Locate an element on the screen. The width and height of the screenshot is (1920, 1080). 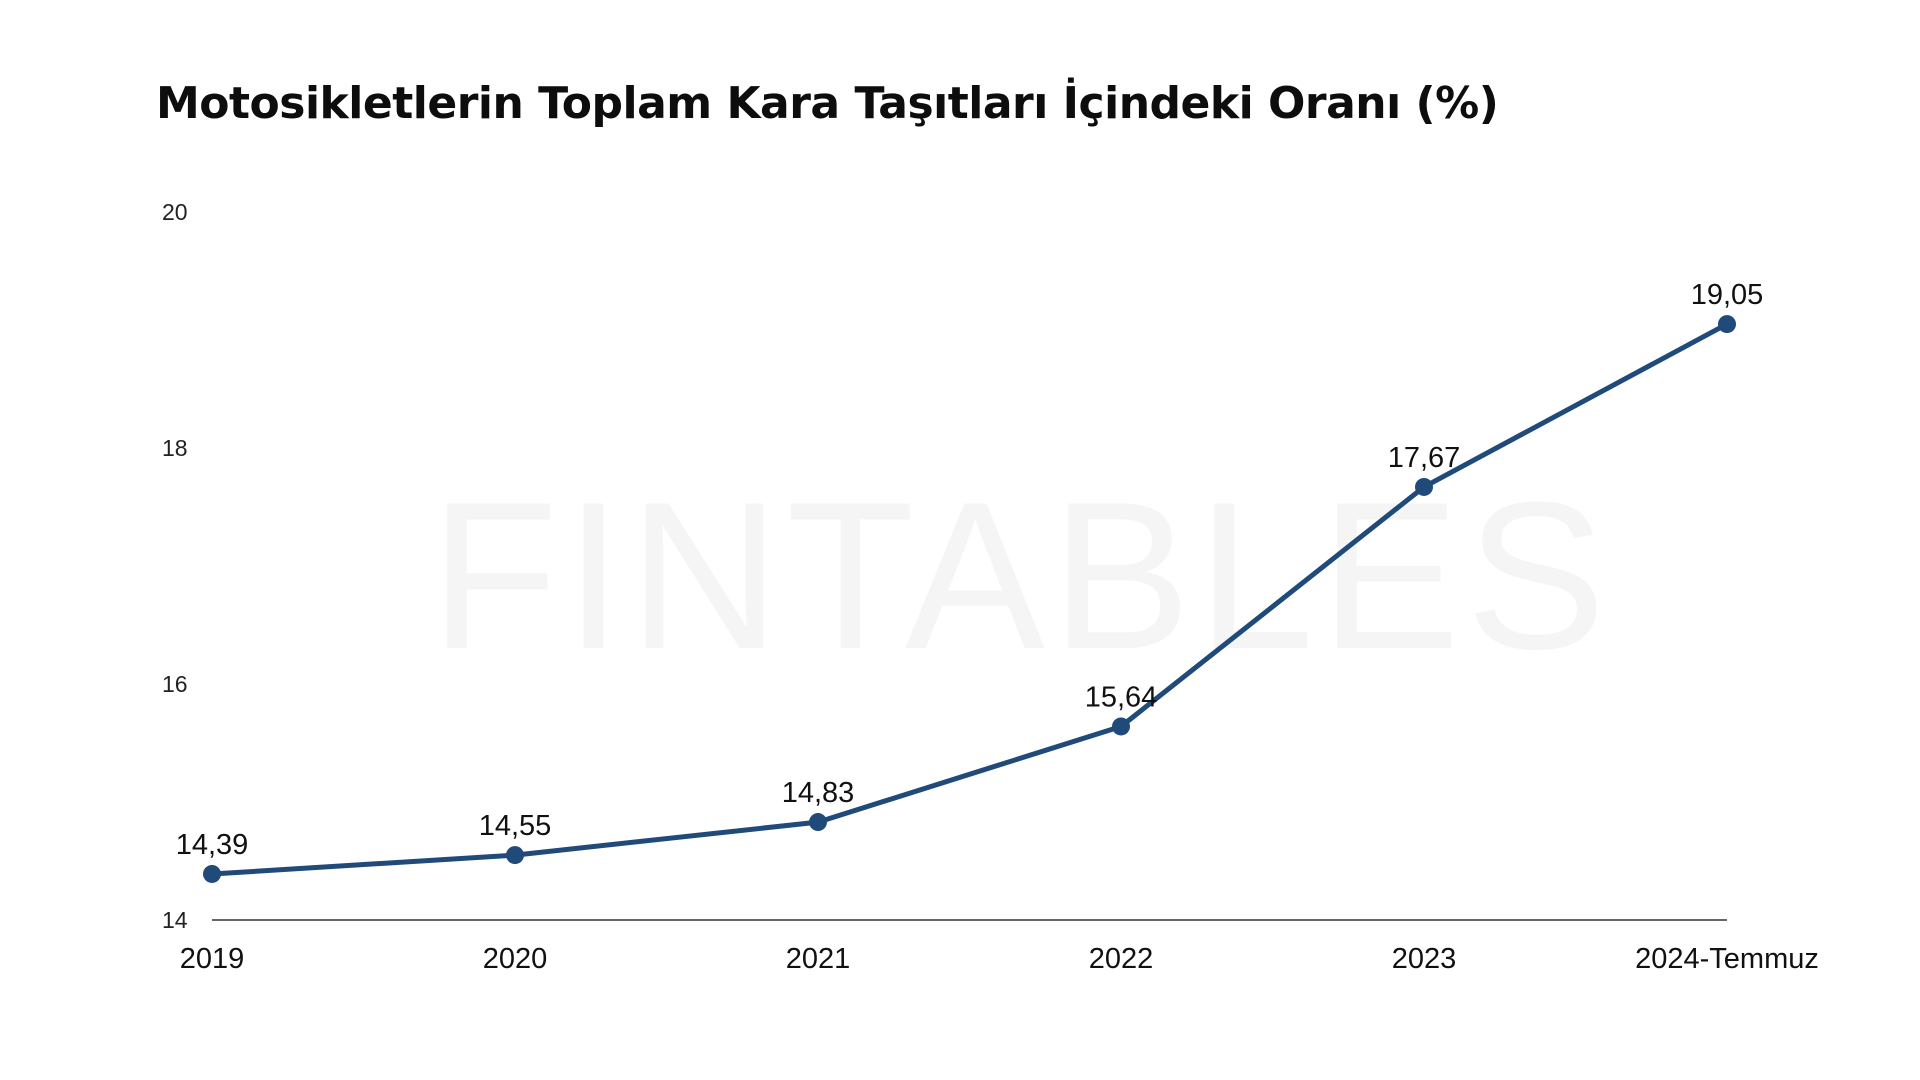
y-tick-label: 20 is located at coordinates (175, 212).